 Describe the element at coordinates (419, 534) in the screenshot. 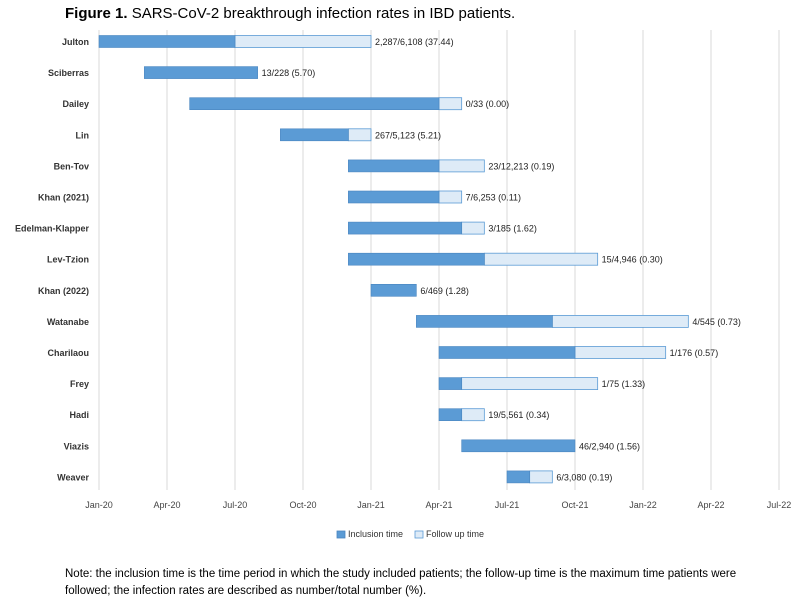

I see `followup-legend-swatch` at that location.